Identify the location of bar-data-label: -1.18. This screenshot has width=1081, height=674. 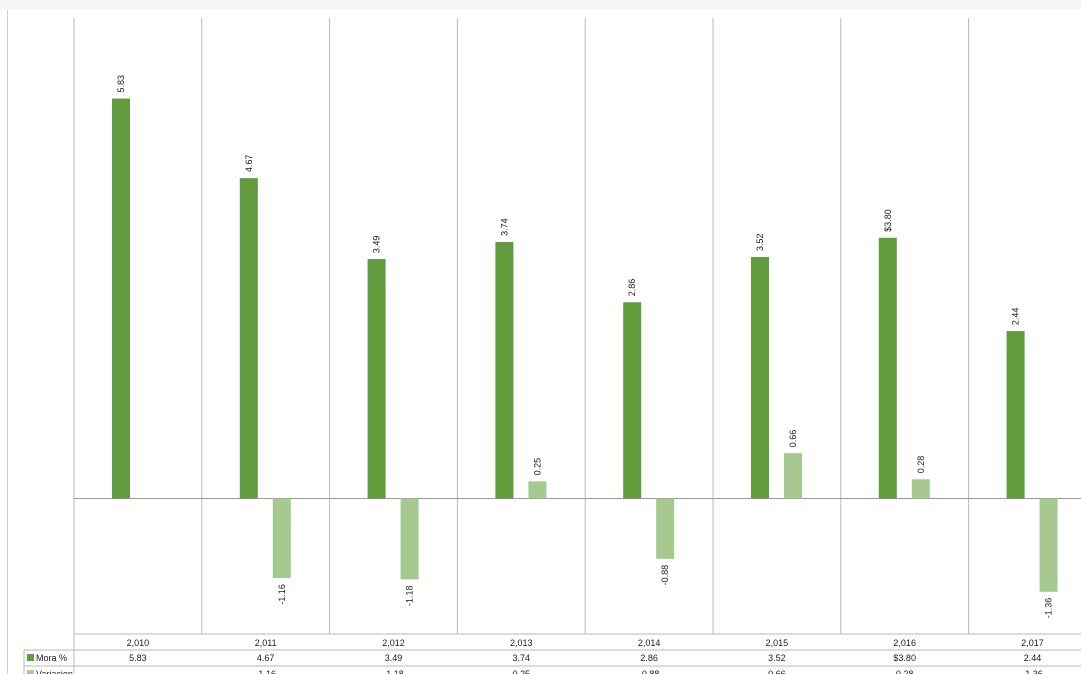
(410, 595).